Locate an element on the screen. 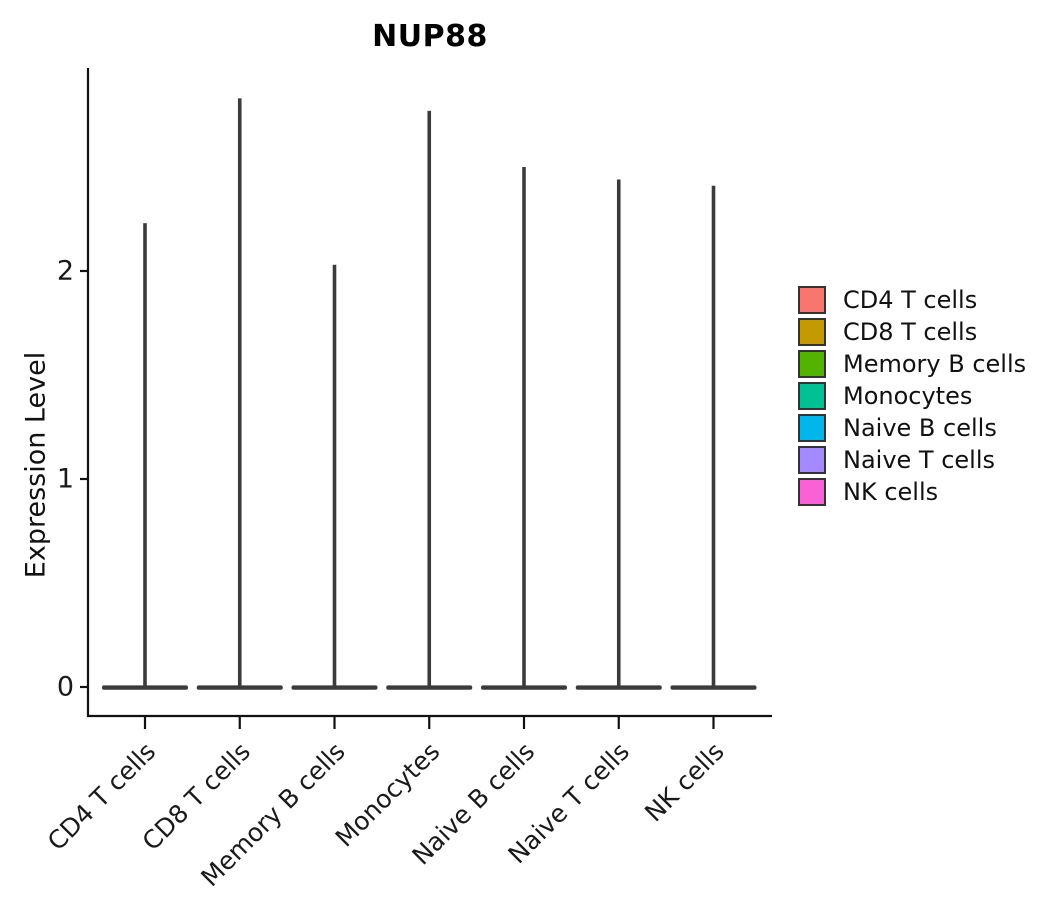 The image size is (1050, 900). legend-label: CD8 T cells is located at coordinates (910, 332).